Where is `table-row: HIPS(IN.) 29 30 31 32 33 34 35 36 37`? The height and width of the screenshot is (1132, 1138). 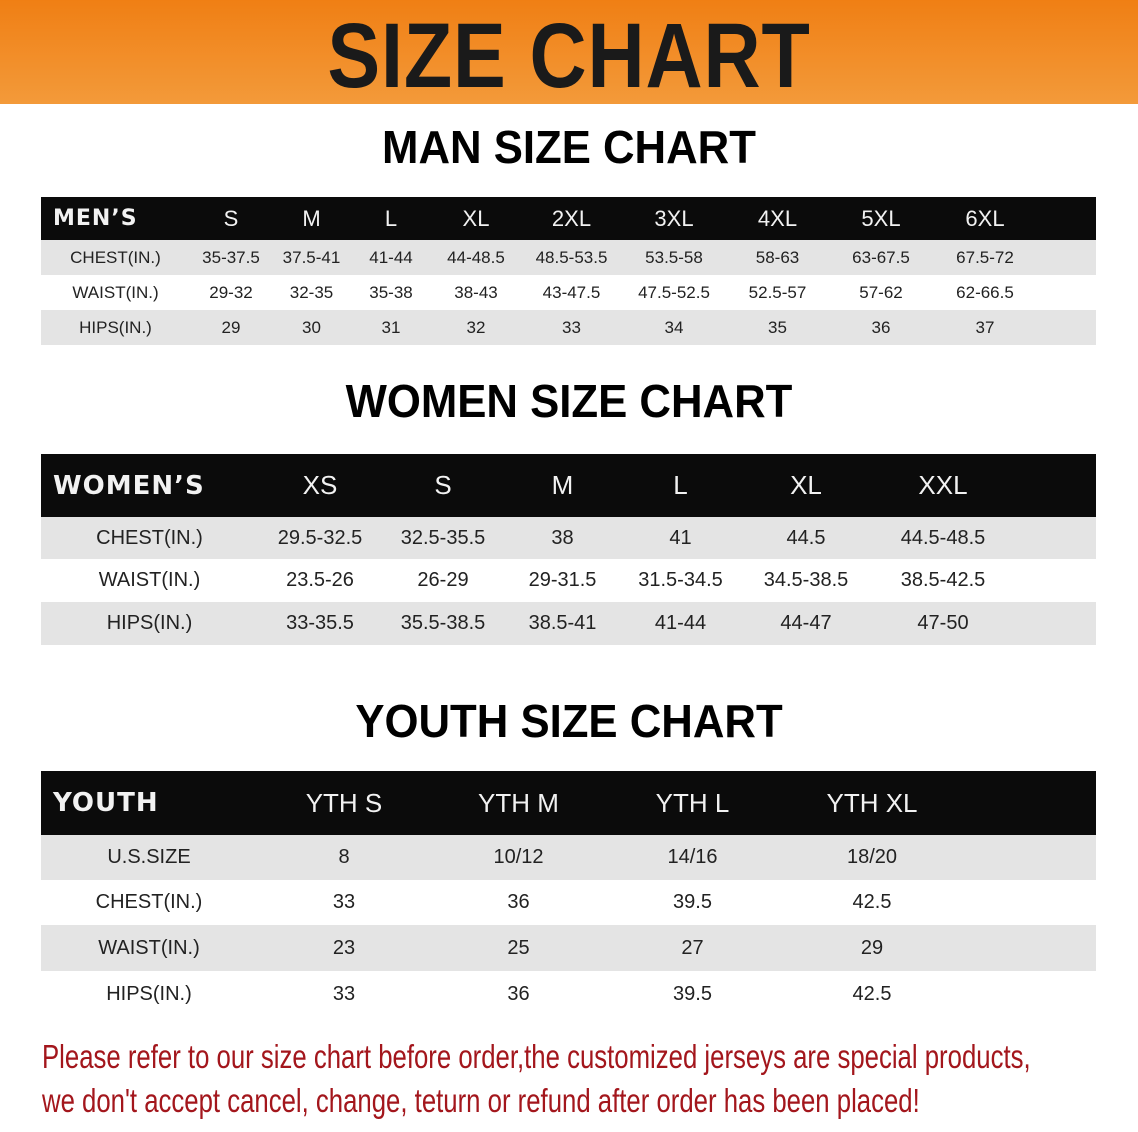
table-row: HIPS(IN.) 29 30 31 32 33 34 35 36 37 is located at coordinates (568, 327).